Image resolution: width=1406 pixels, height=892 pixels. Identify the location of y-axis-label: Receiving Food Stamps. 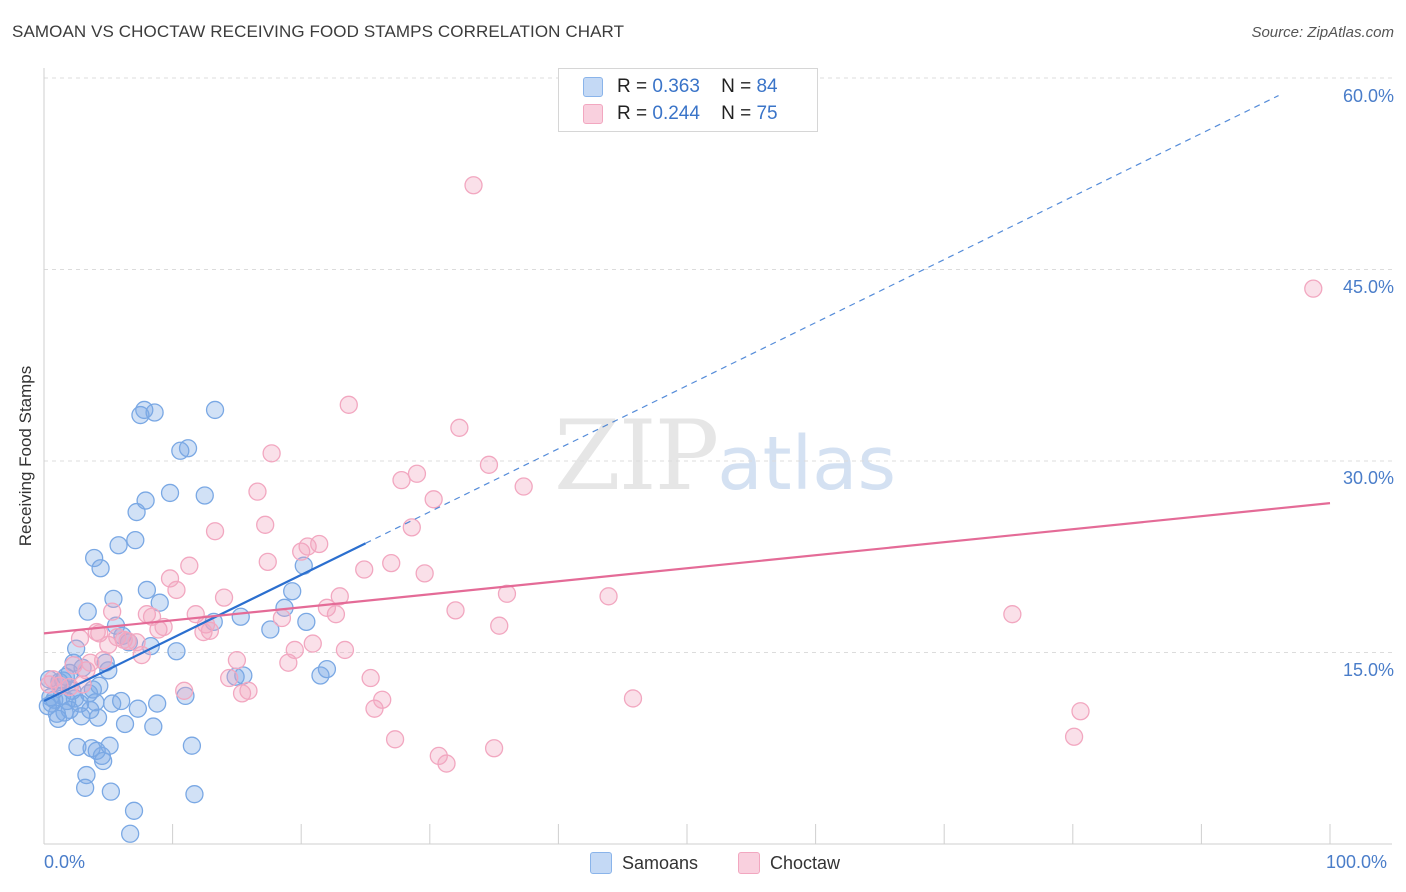
(25, 456).